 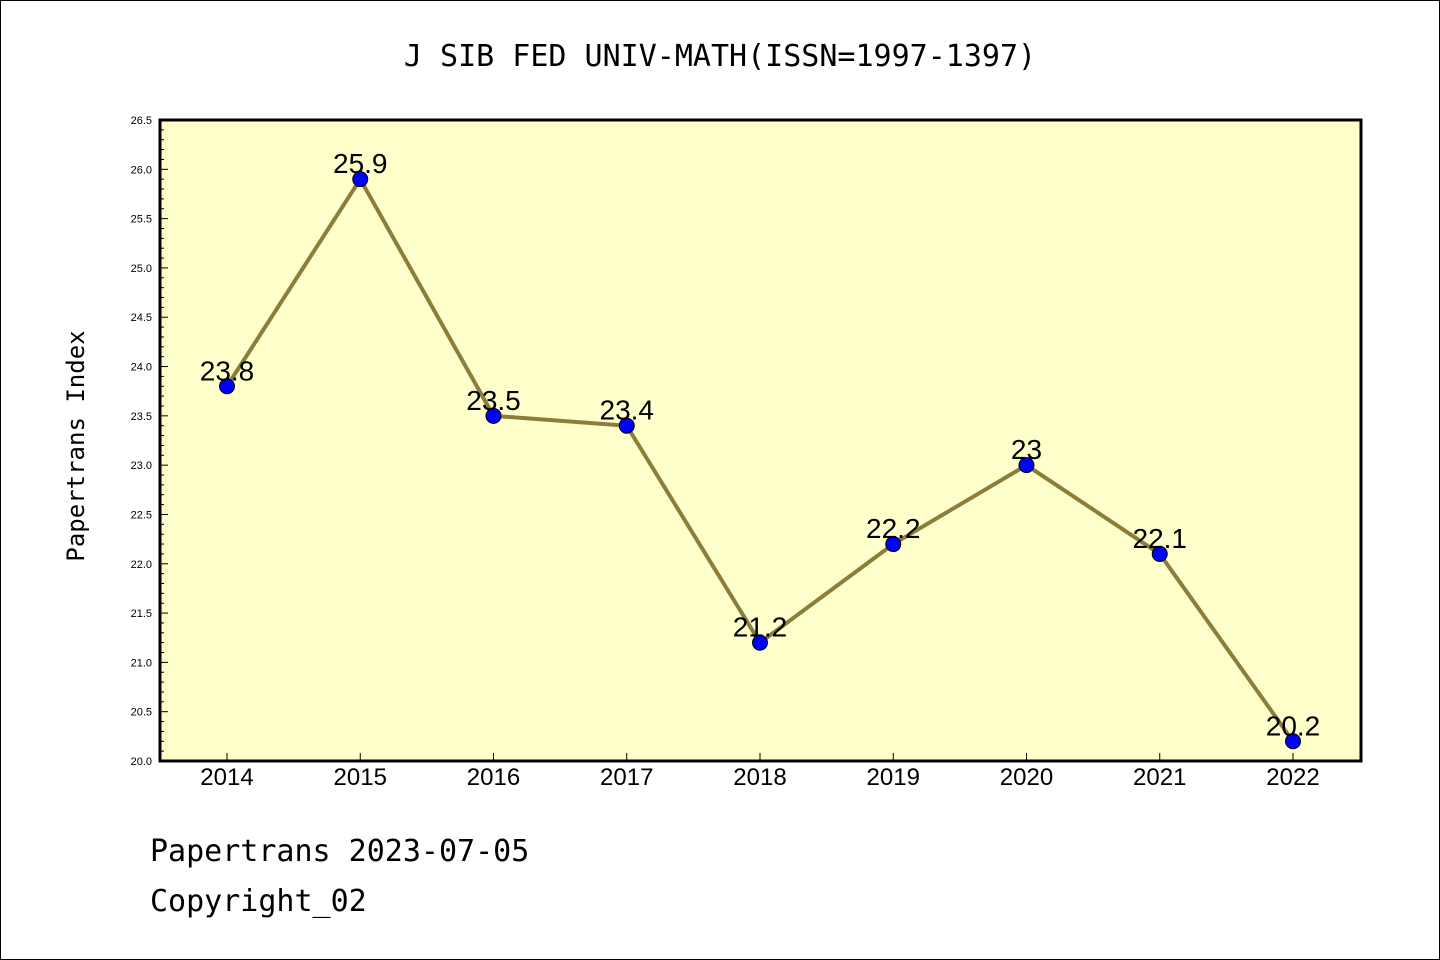 What do you see at coordinates (141, 614) in the screenshot?
I see `y-tick-label: 21.5` at bounding box center [141, 614].